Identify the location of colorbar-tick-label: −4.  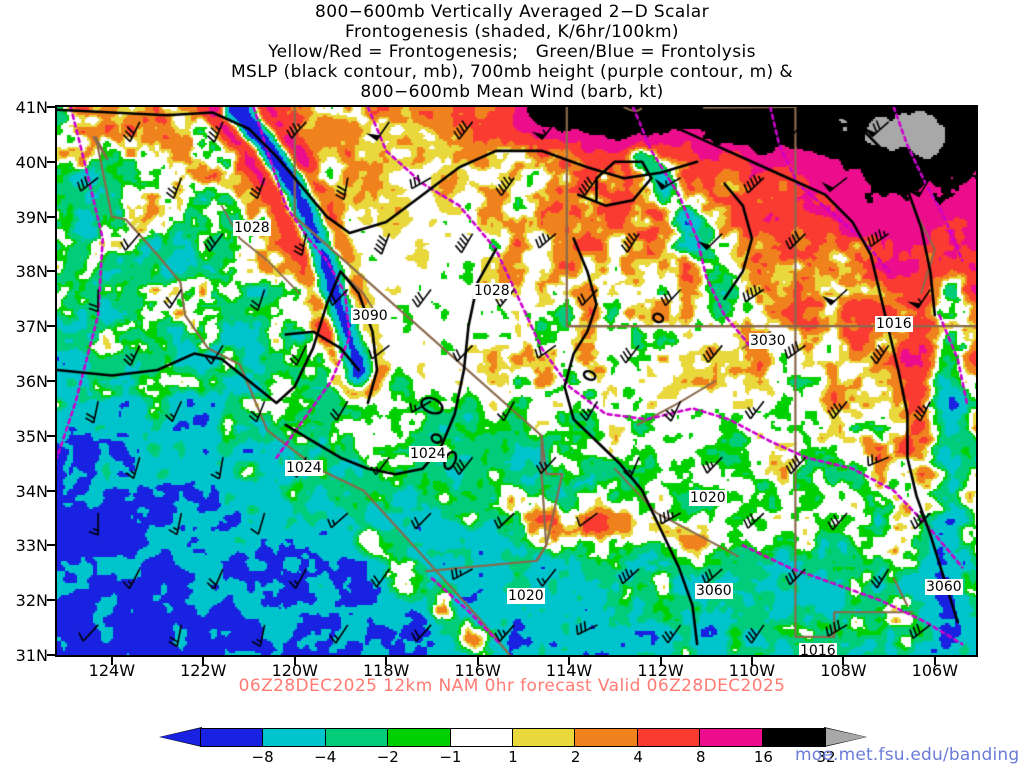
(325, 757).